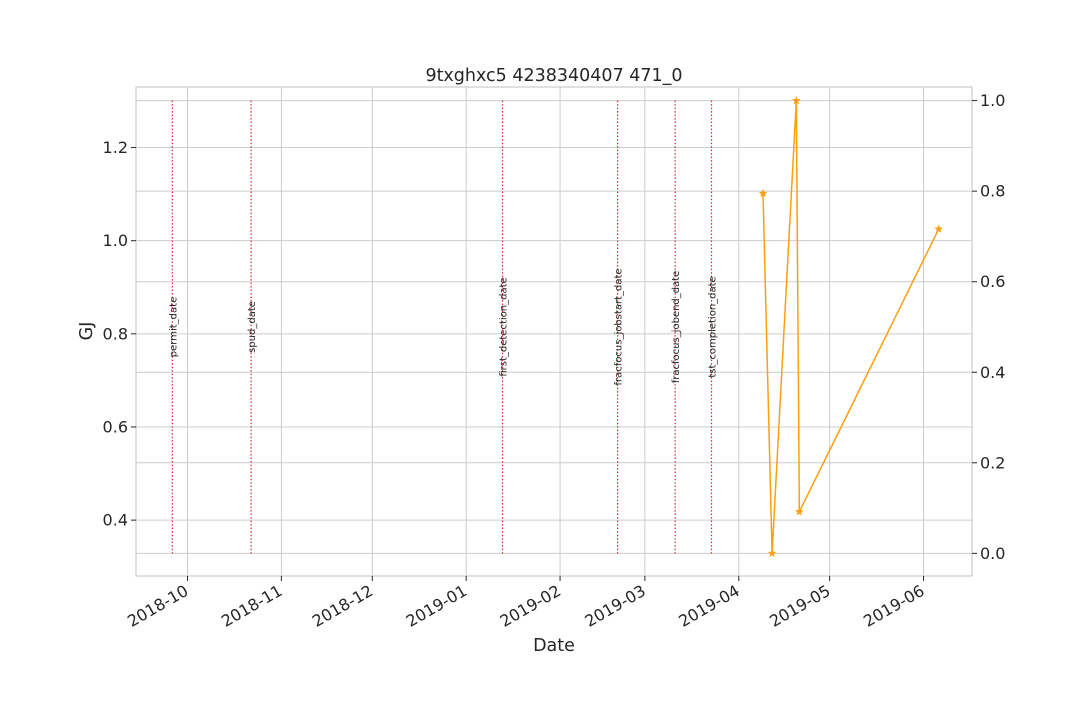 The image size is (1080, 720). Describe the element at coordinates (251, 606) in the screenshot. I see `x-tick-label: 2018-11` at that location.